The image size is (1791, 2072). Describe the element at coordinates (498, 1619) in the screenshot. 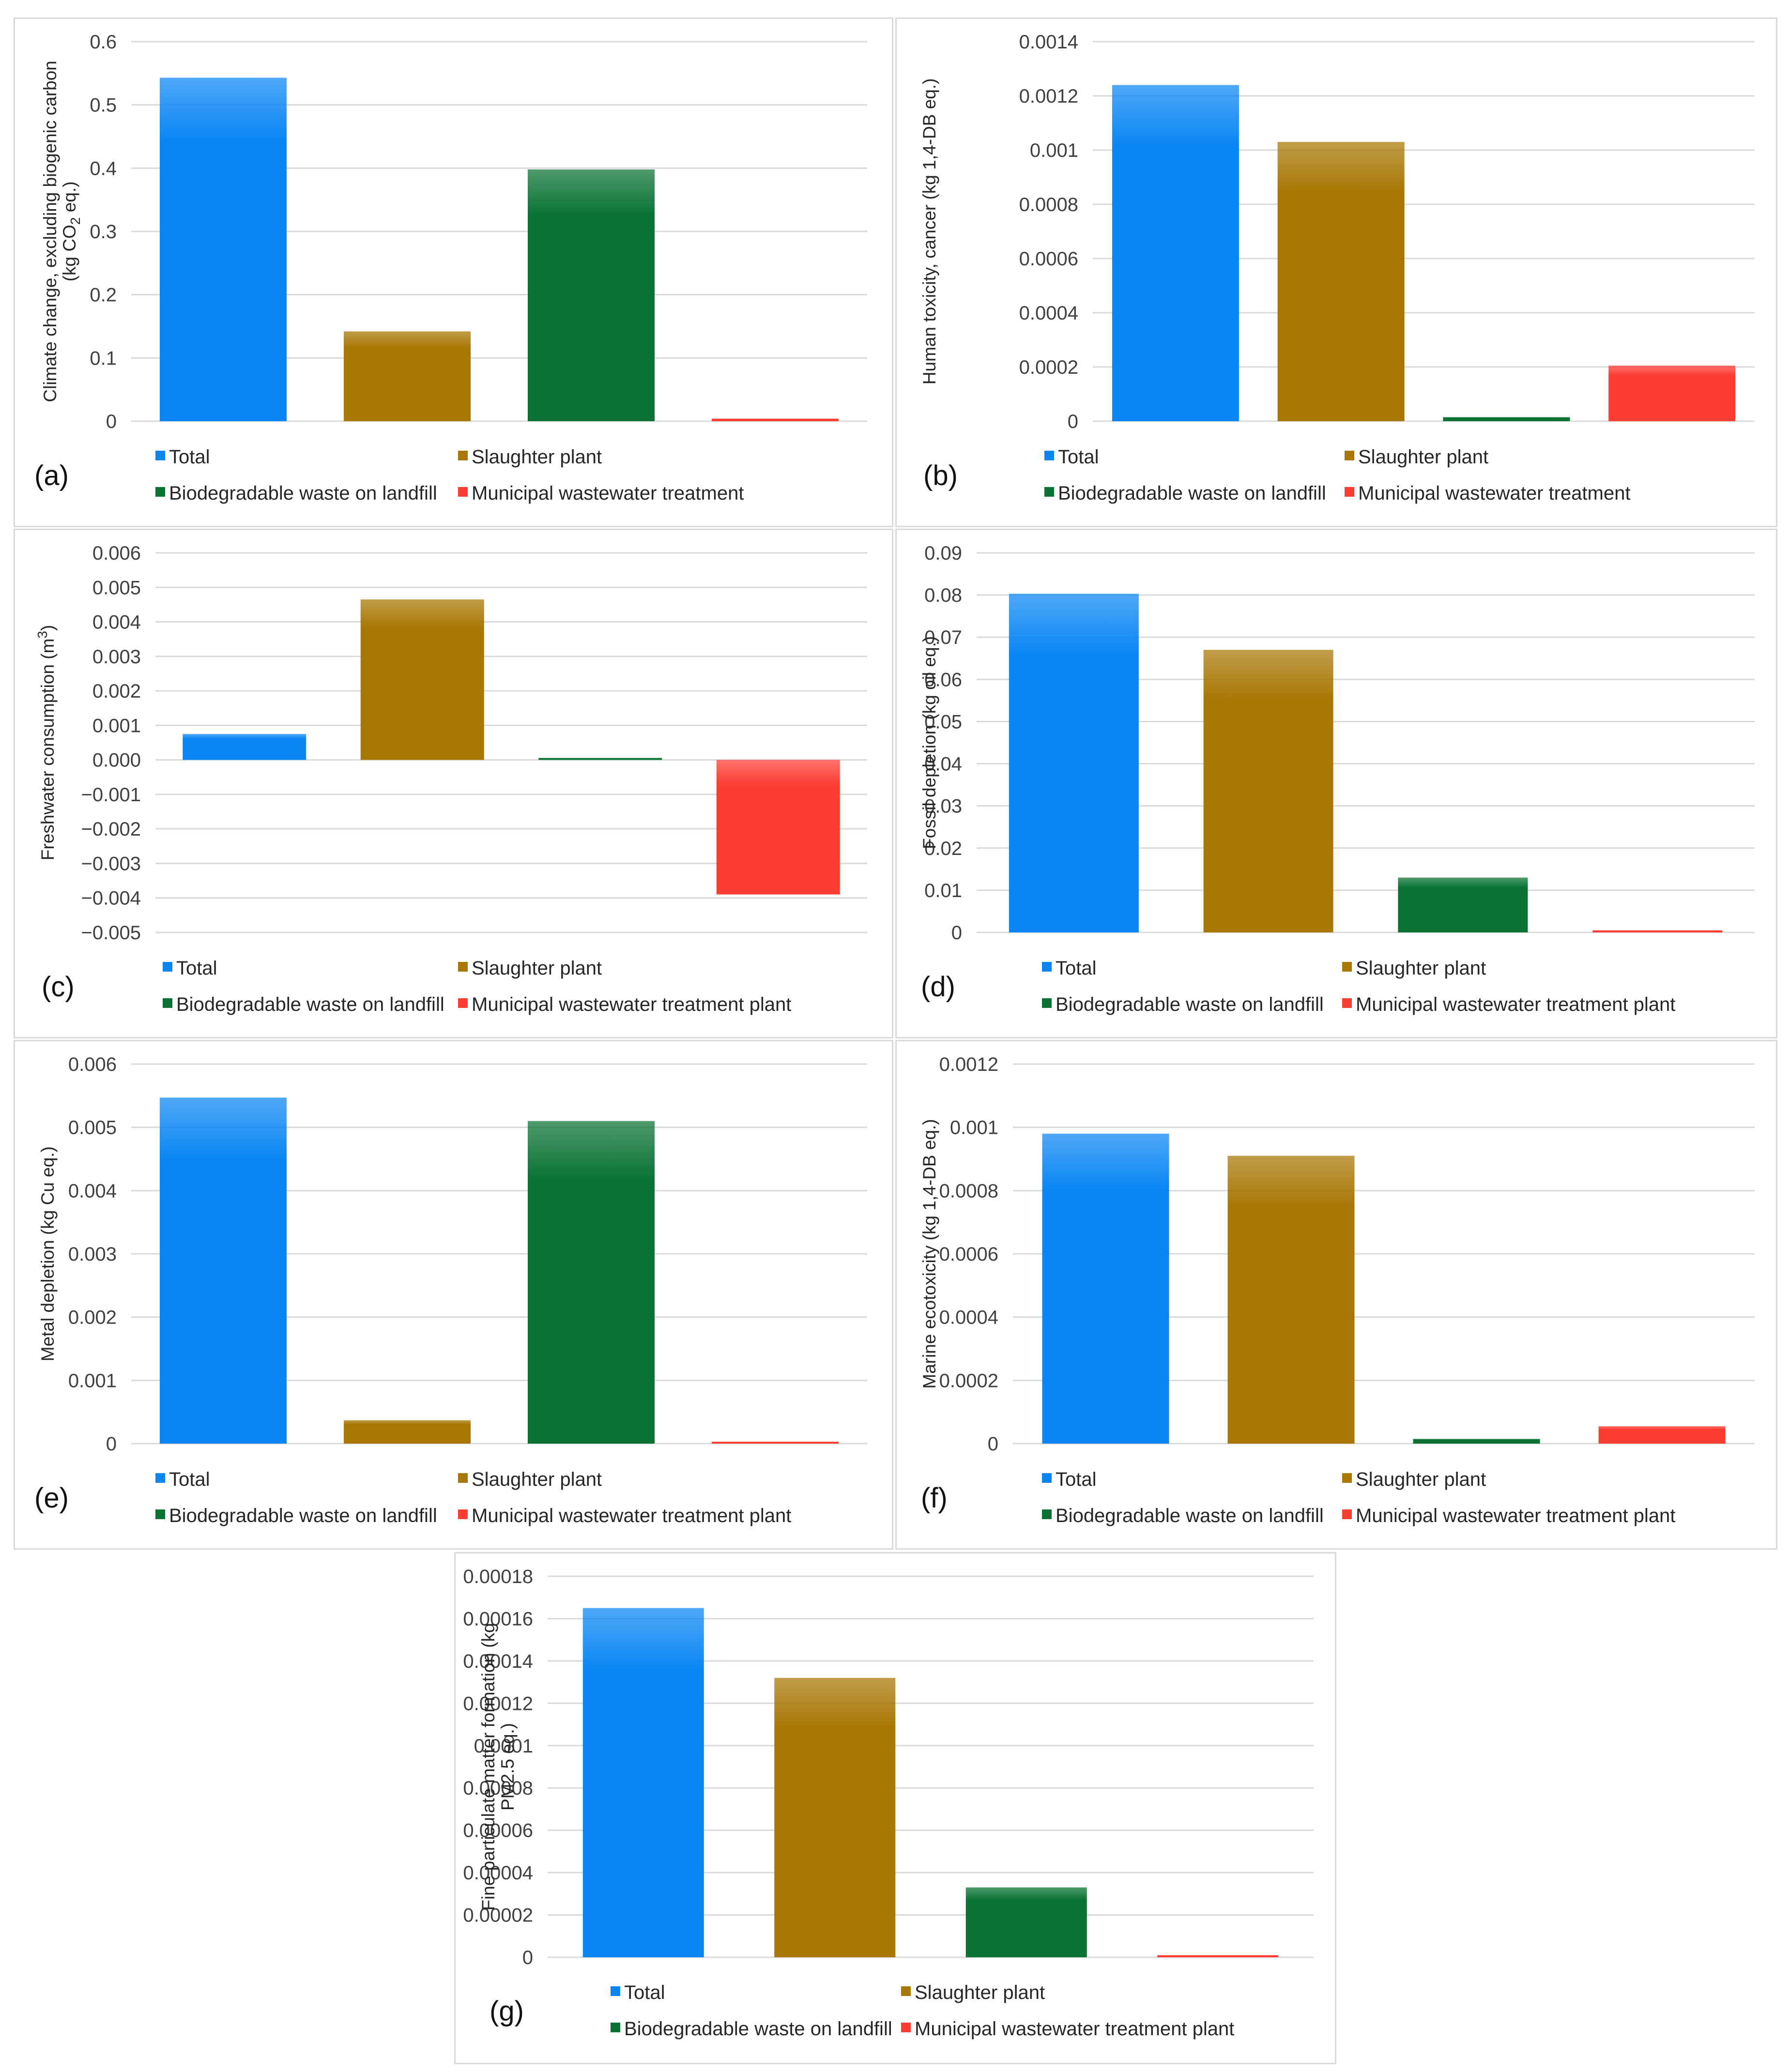

I see `y-tick-label: 0.00016` at that location.